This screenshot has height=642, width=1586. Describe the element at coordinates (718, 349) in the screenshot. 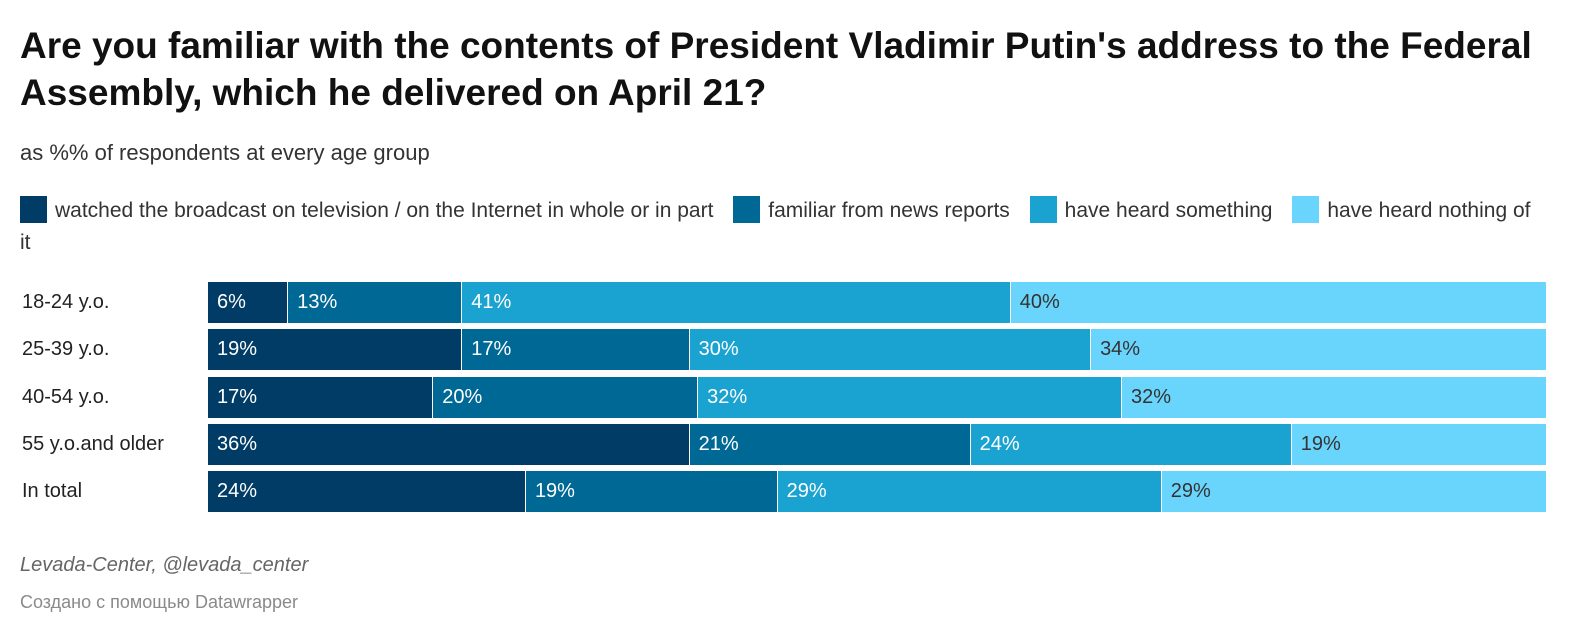

I see `data-label: 30%` at that location.